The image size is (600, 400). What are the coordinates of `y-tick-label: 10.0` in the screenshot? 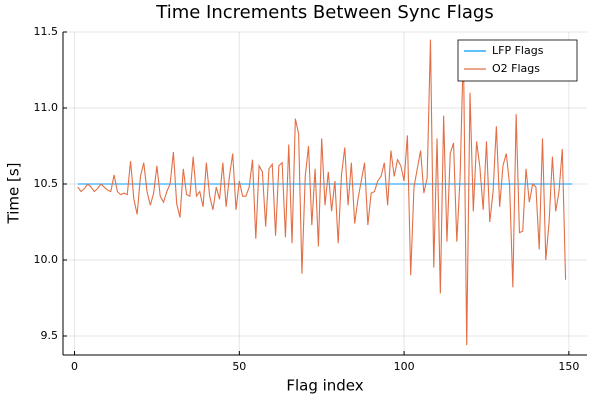 It's located at (46, 259).